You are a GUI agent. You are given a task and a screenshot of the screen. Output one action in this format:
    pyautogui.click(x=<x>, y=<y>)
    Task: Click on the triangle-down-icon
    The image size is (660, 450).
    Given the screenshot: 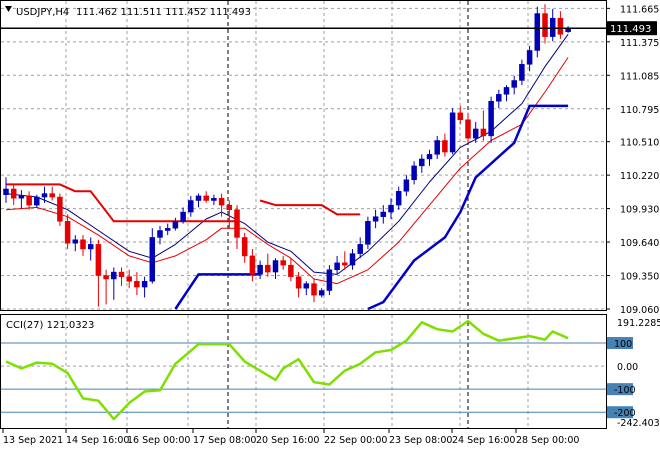 What is the action you would take?
    pyautogui.click(x=8, y=9)
    